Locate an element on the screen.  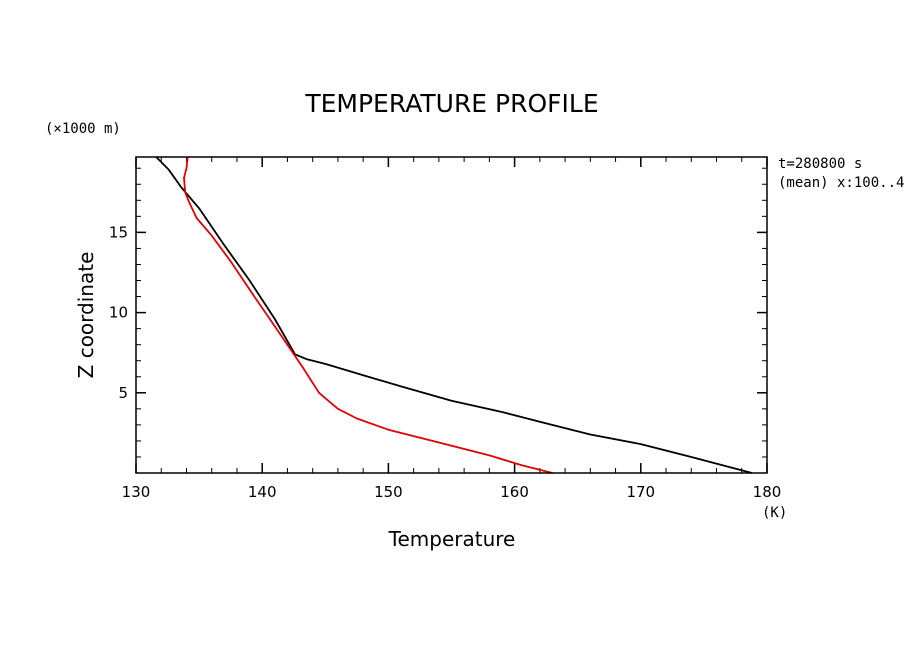
x-tick-label: 140 is located at coordinates (262, 492).